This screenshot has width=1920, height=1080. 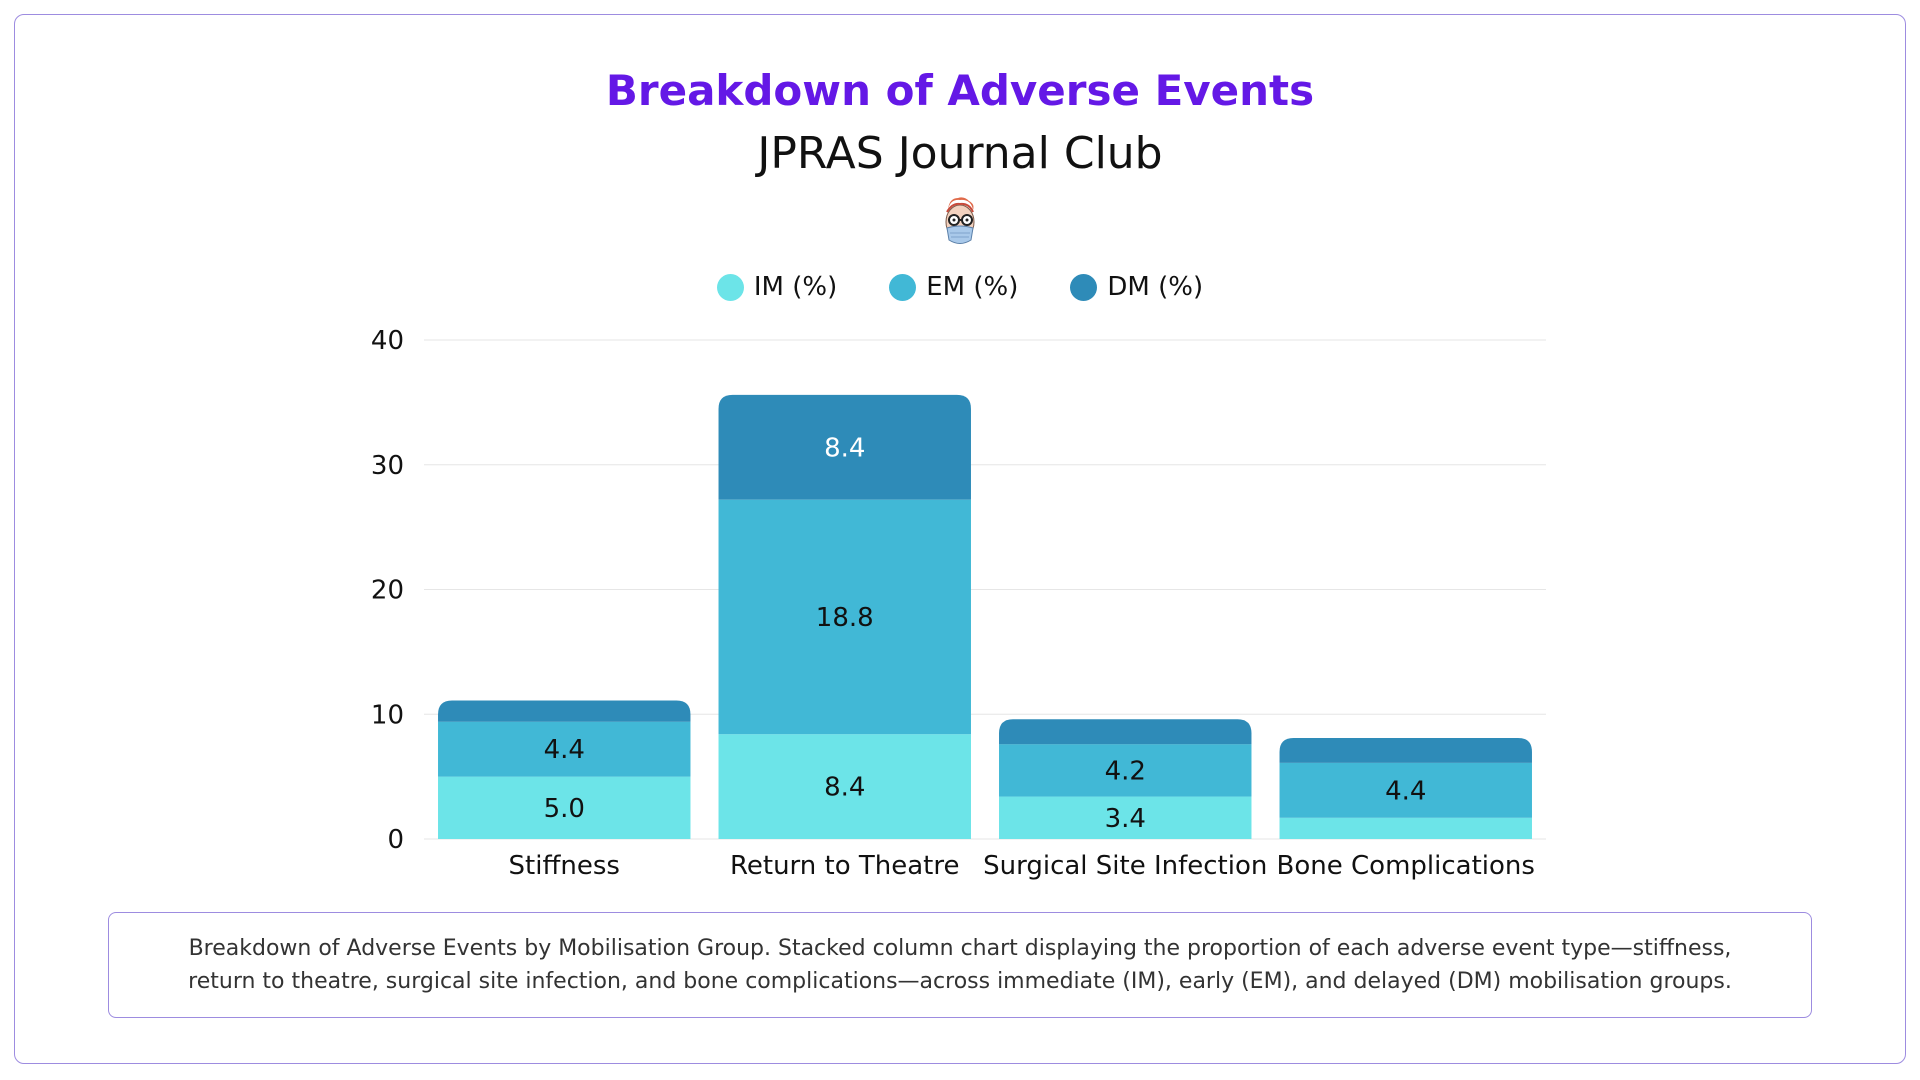 What do you see at coordinates (1406, 866) in the screenshot?
I see `x-tick-label: Bone Complications` at bounding box center [1406, 866].